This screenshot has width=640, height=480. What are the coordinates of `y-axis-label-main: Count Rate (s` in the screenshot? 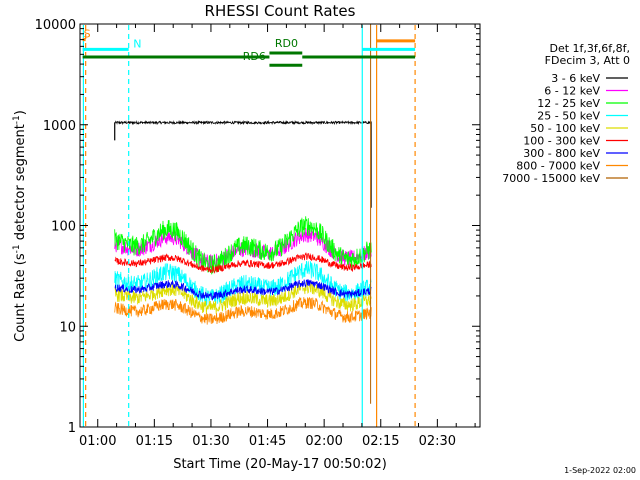 It's located at (20, 297).